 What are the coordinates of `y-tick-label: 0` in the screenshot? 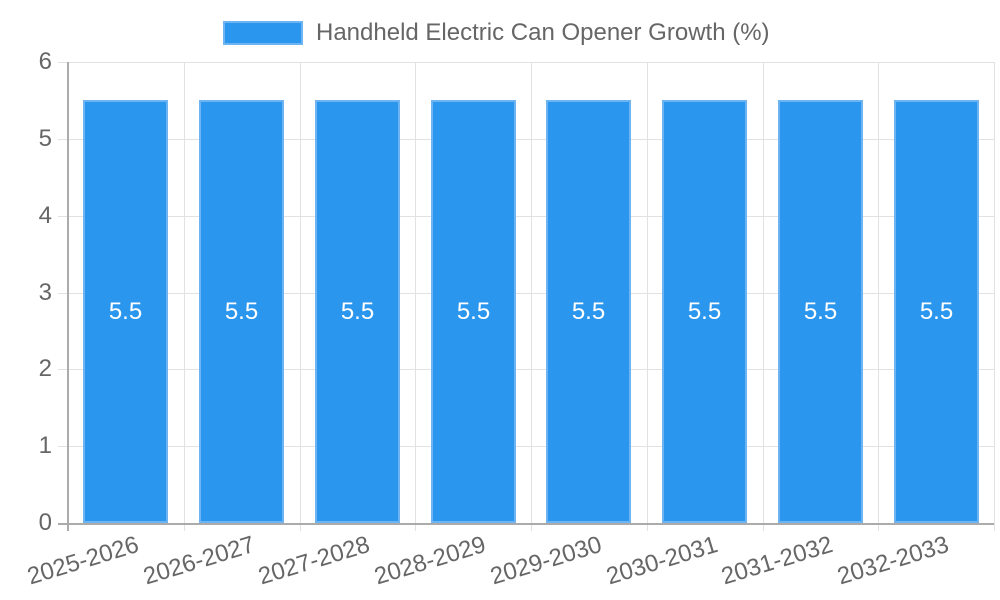 It's located at (45, 522).